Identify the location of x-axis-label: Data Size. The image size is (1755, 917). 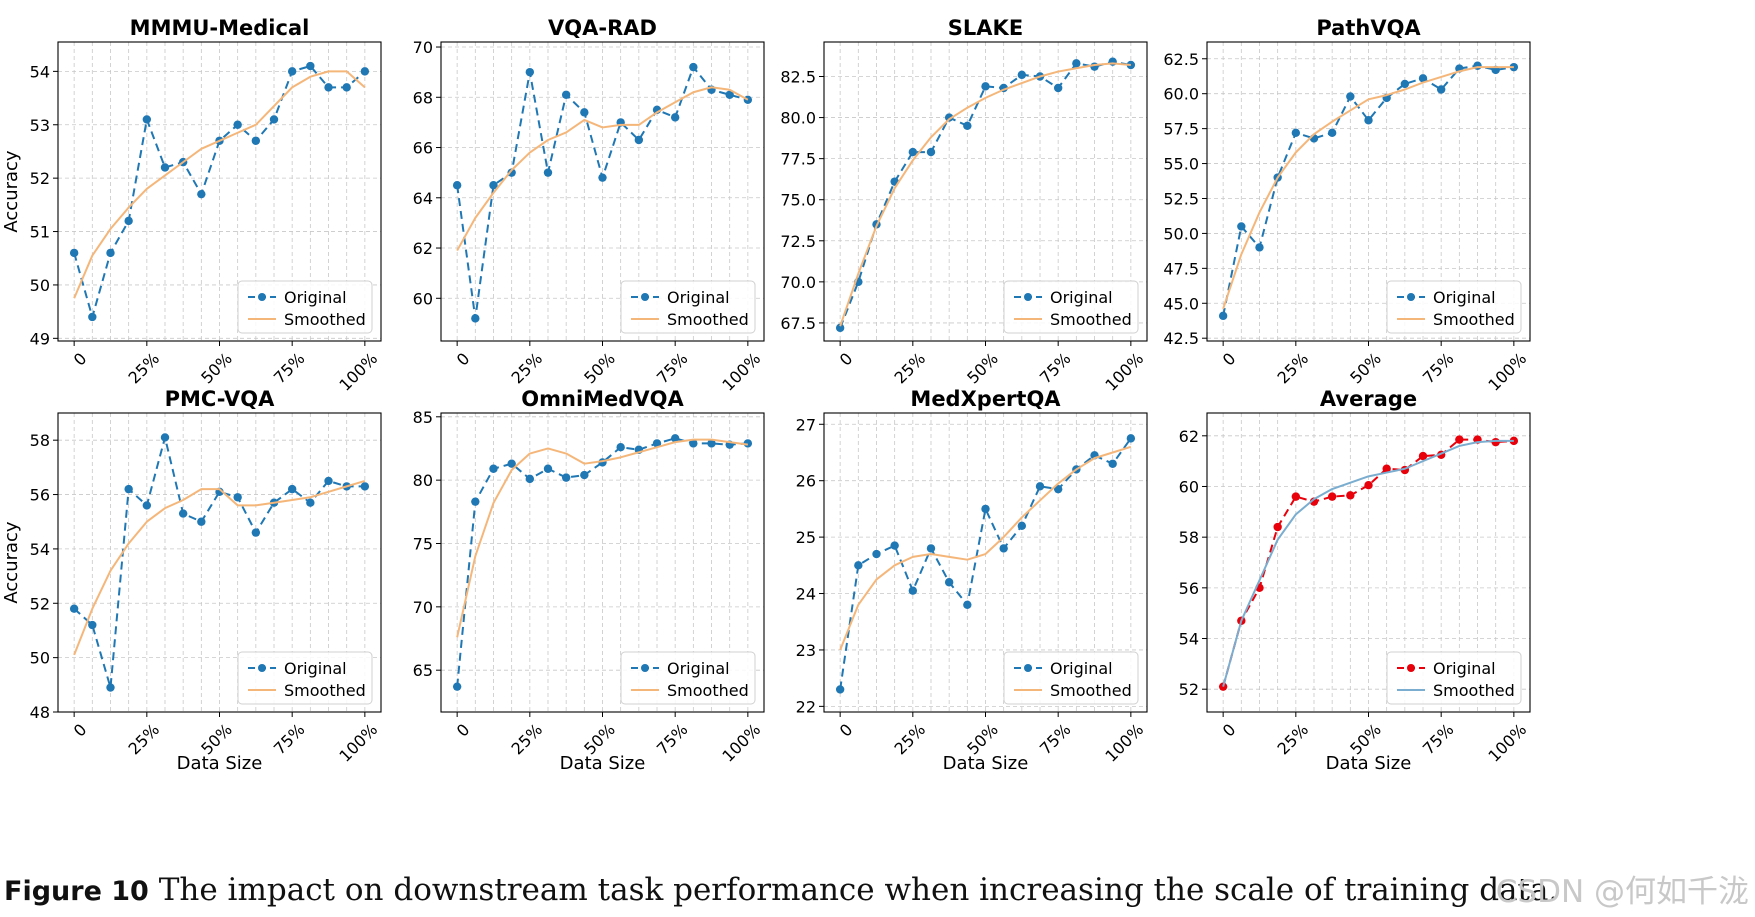
(1369, 763).